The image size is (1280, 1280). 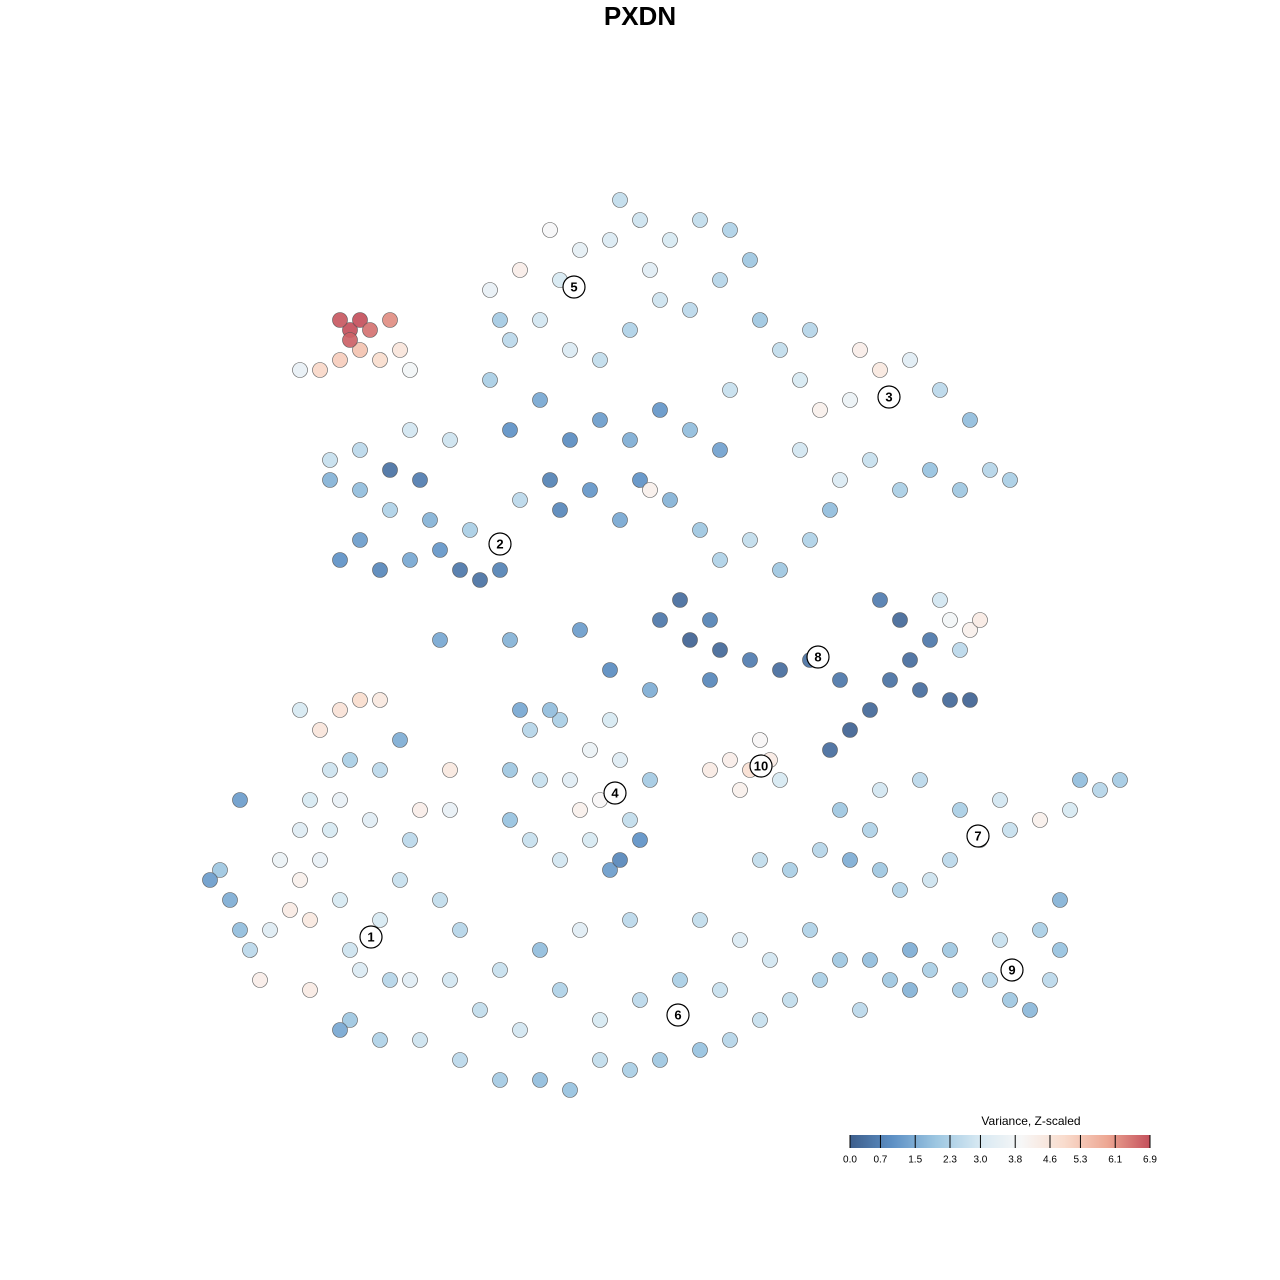 What do you see at coordinates (915, 1160) in the screenshot?
I see `colorbar-tick-label: 1.5` at bounding box center [915, 1160].